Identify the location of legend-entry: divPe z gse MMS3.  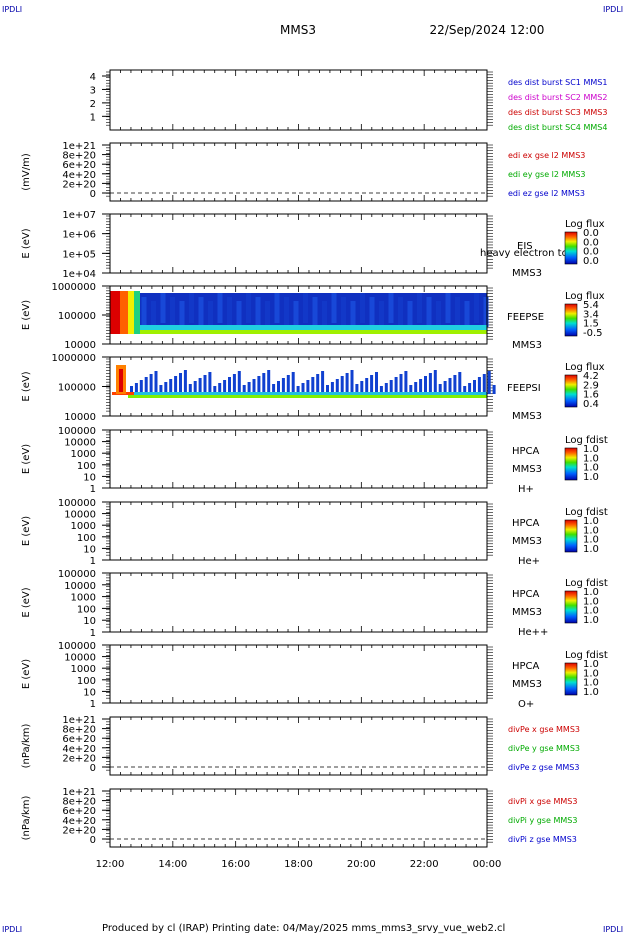
(543, 767).